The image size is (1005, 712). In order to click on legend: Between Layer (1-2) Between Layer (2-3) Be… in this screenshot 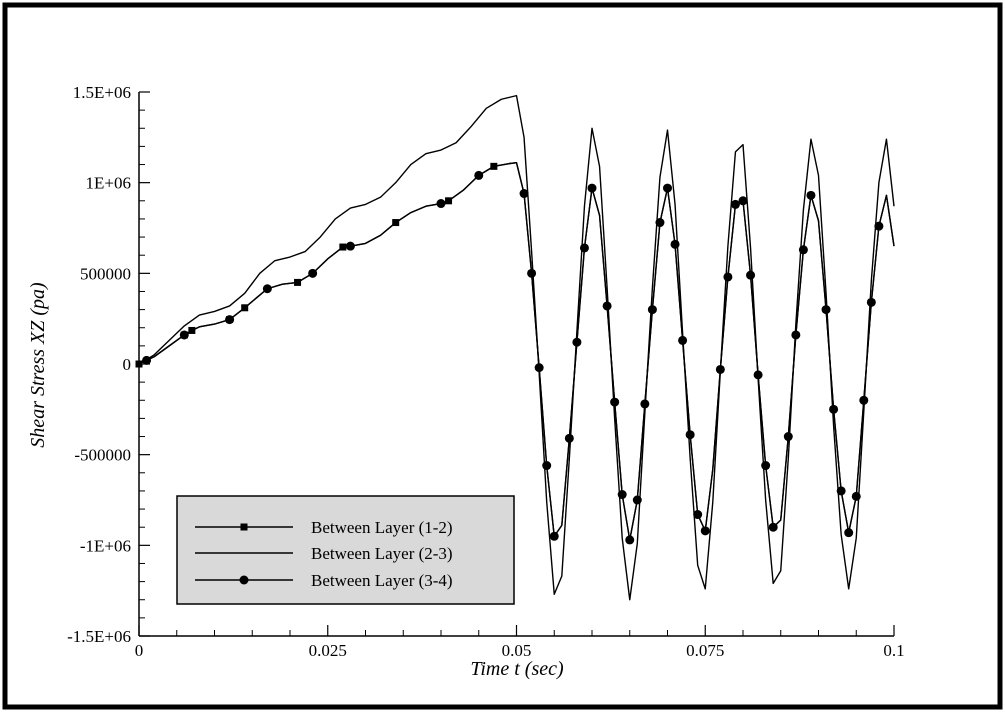, I will do `click(345, 550)`.